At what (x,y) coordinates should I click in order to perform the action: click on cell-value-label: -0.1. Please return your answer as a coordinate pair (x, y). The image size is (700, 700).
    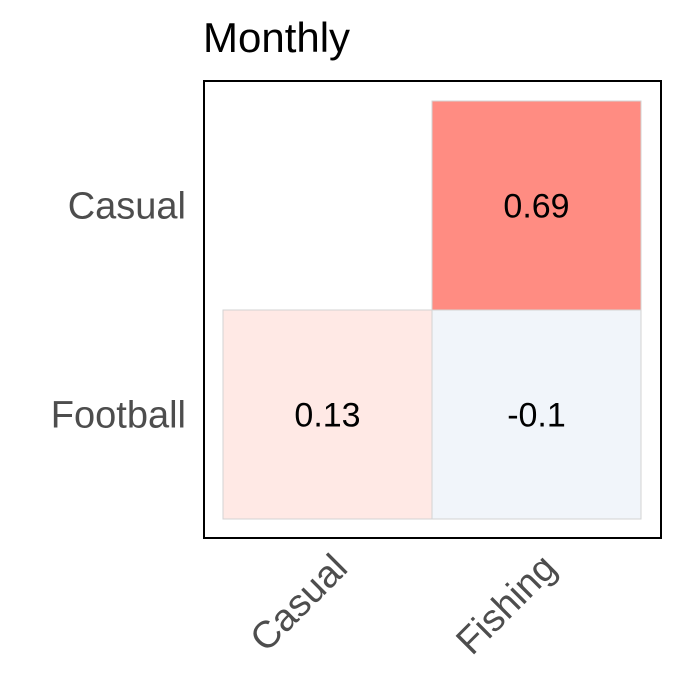
    Looking at the image, I should click on (536, 416).